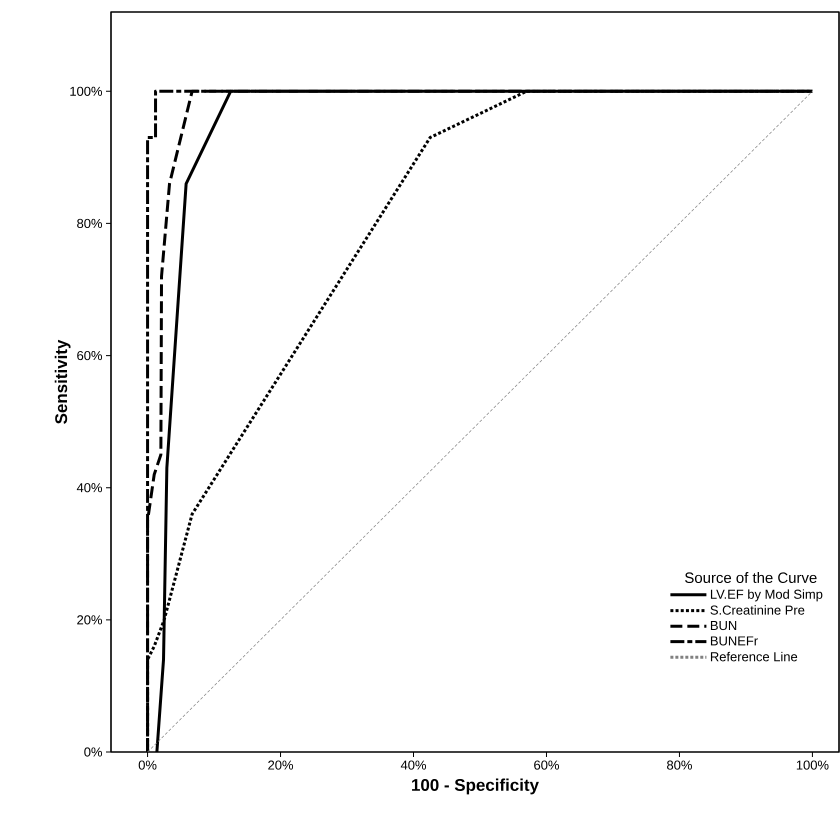 This screenshot has width=840, height=825. Describe the element at coordinates (93, 752) in the screenshot. I see `y-tick-label: 0%` at that location.